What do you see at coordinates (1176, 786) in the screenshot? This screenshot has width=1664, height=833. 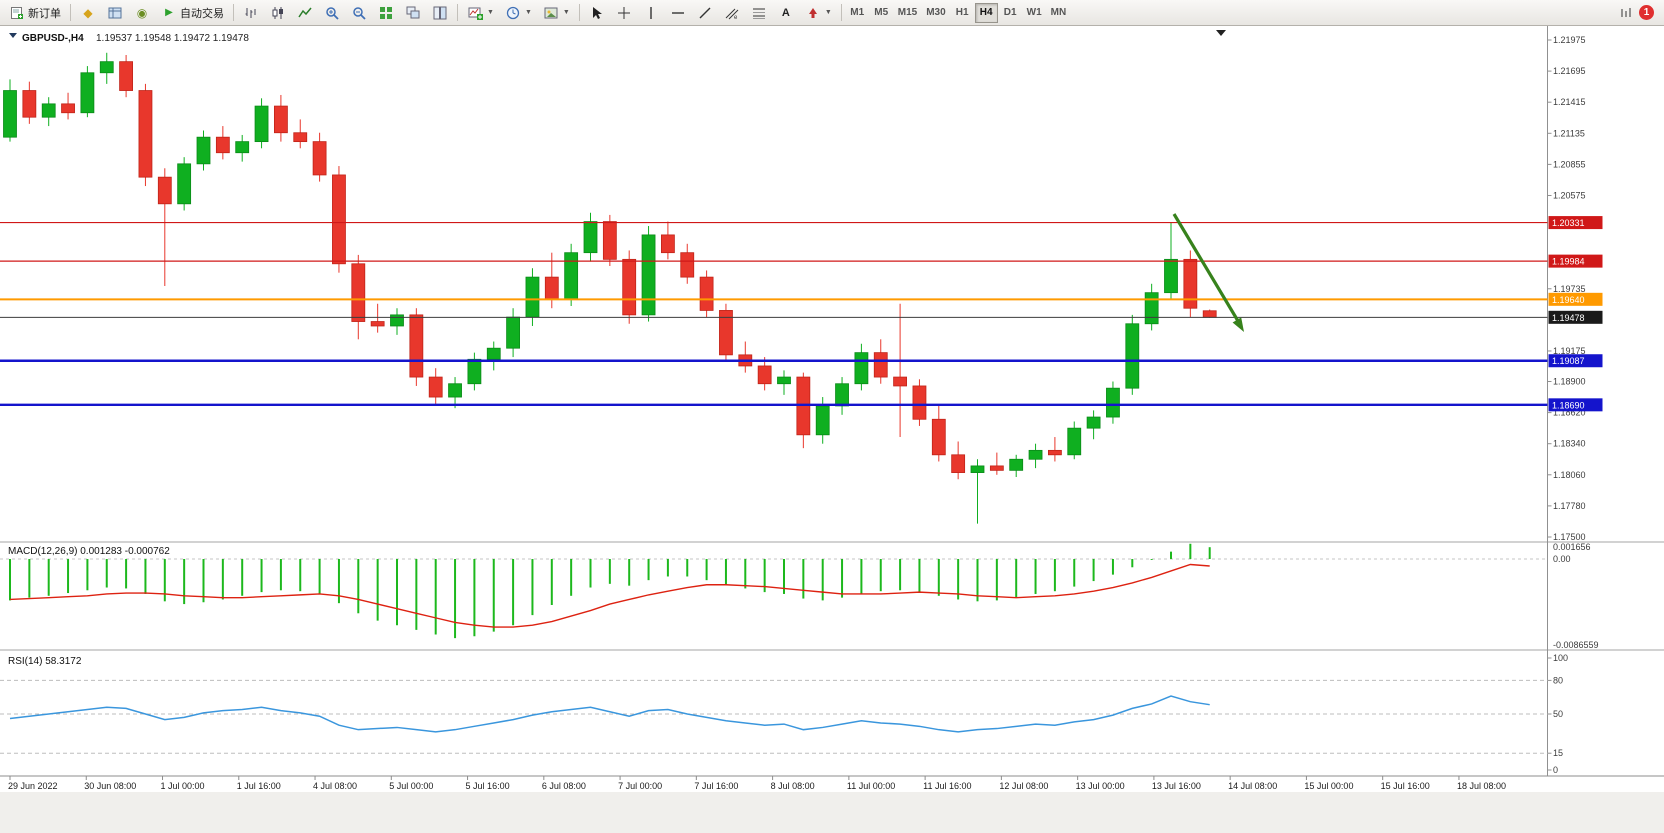 I see `svg-text: 13 Jul 16:00` at bounding box center [1176, 786].